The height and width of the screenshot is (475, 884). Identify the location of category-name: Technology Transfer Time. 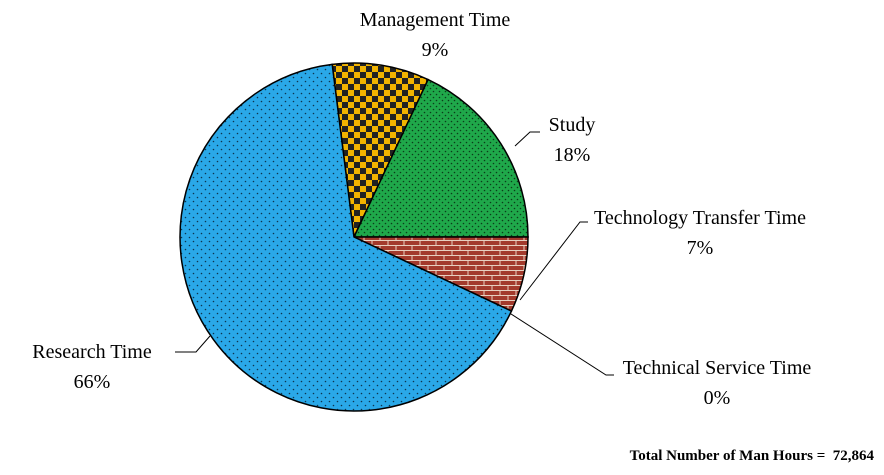
(700, 218).